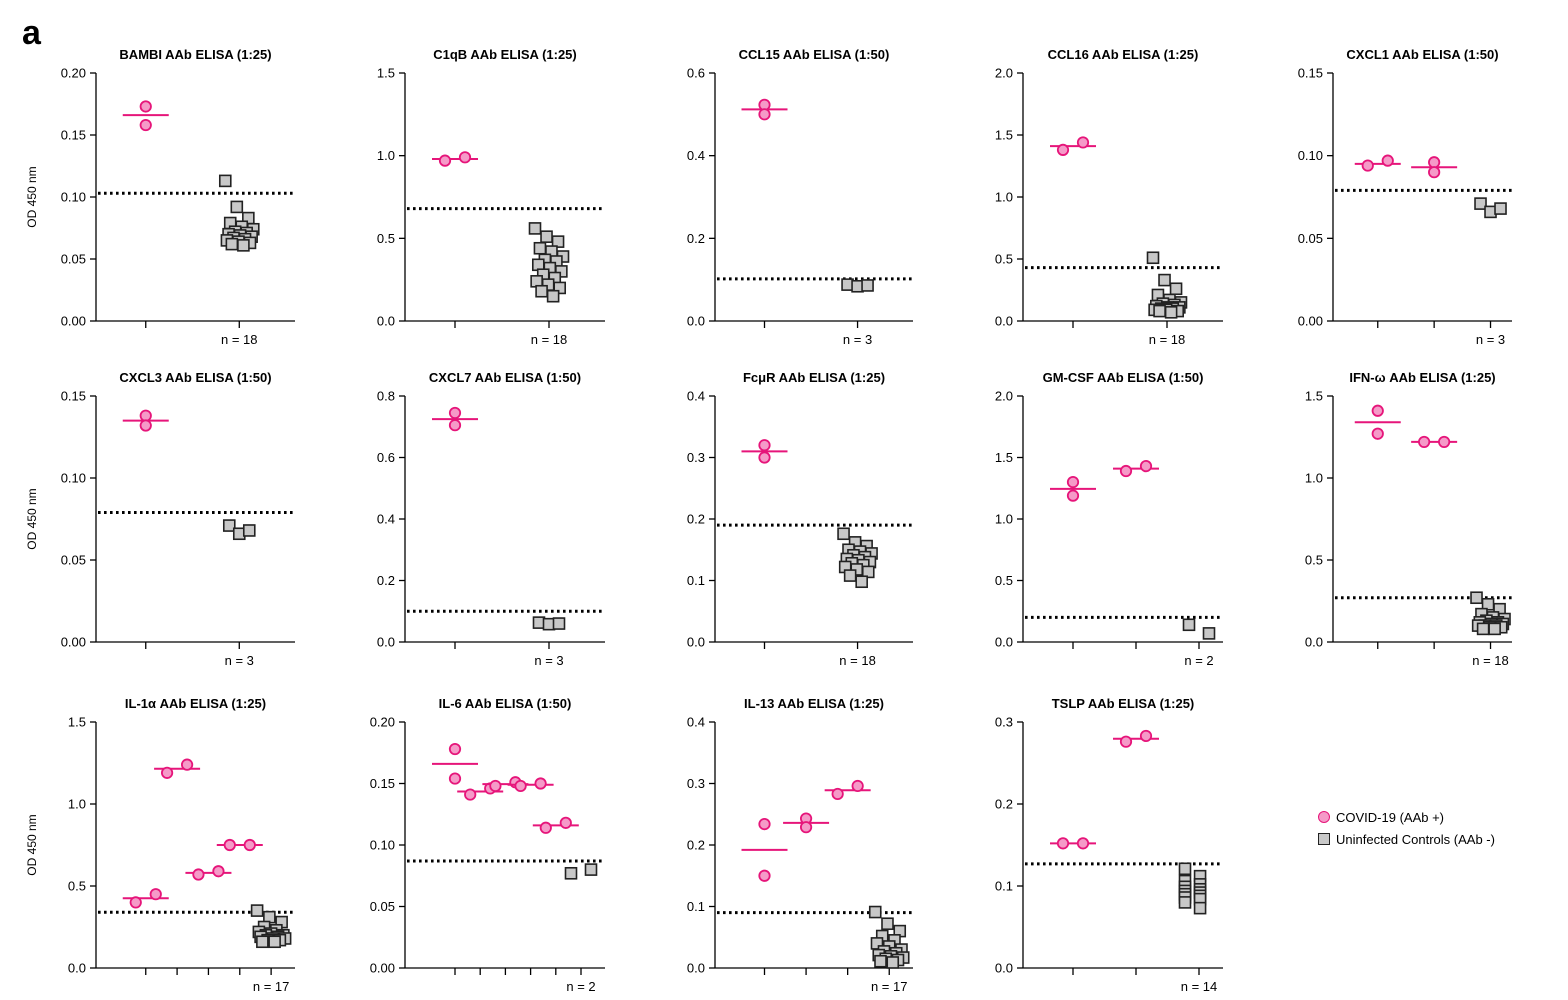 This screenshot has height=1000, width=1568. Describe the element at coordinates (73, 73) in the screenshot. I see `y-tick-label: 0.20` at that location.